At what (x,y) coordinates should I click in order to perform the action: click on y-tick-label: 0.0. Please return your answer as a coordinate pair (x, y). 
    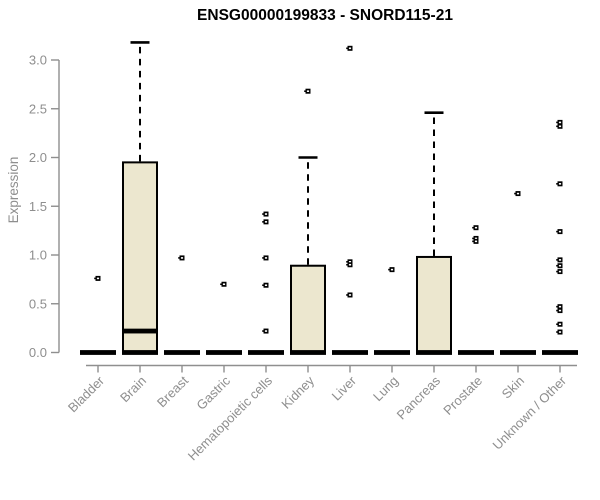
    Looking at the image, I should click on (38, 352).